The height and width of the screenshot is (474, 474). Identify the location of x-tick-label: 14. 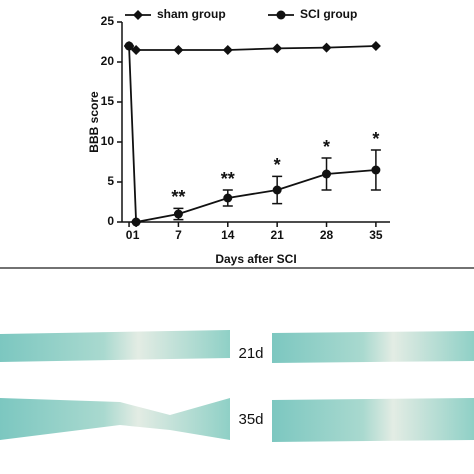
(228, 235).